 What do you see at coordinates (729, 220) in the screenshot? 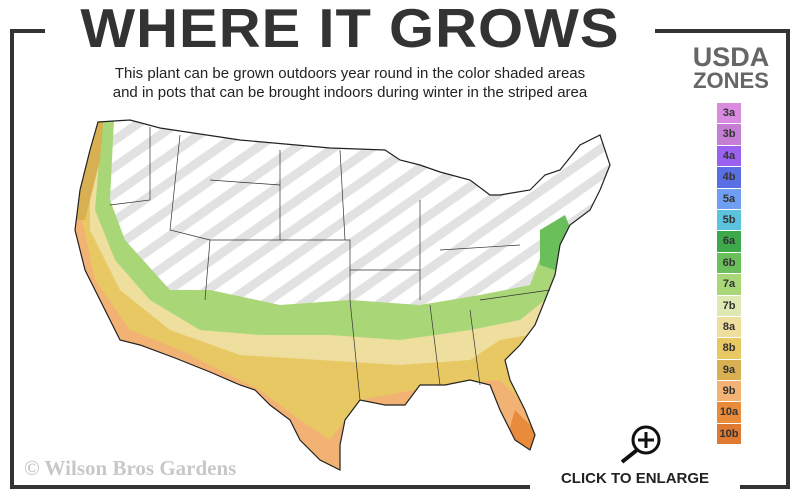
I see `legend-zone-5b: 5b` at bounding box center [729, 220].